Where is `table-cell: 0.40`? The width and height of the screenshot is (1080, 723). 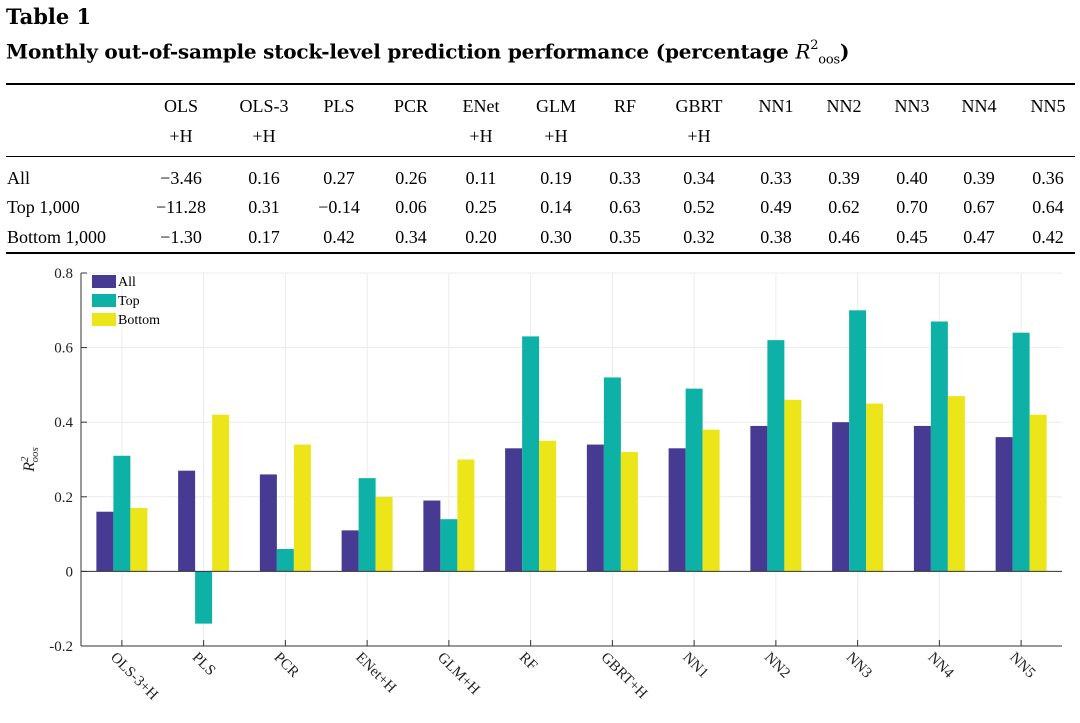 table-cell: 0.40 is located at coordinates (912, 178).